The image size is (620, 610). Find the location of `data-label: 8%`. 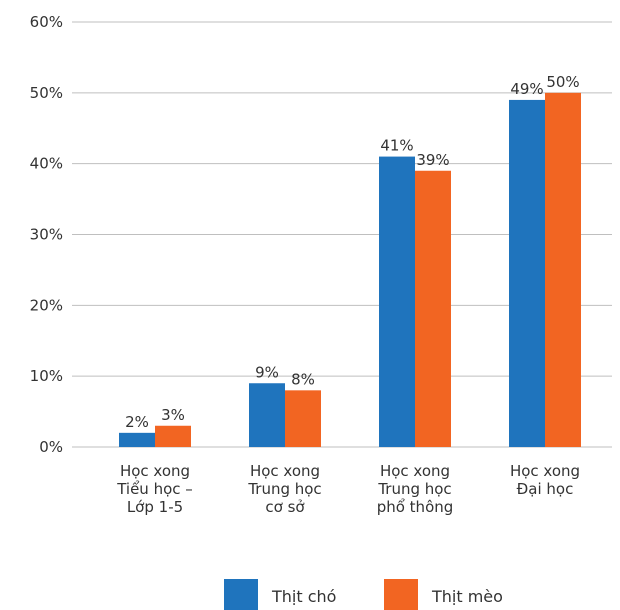

data-label: 8% is located at coordinates (303, 379).